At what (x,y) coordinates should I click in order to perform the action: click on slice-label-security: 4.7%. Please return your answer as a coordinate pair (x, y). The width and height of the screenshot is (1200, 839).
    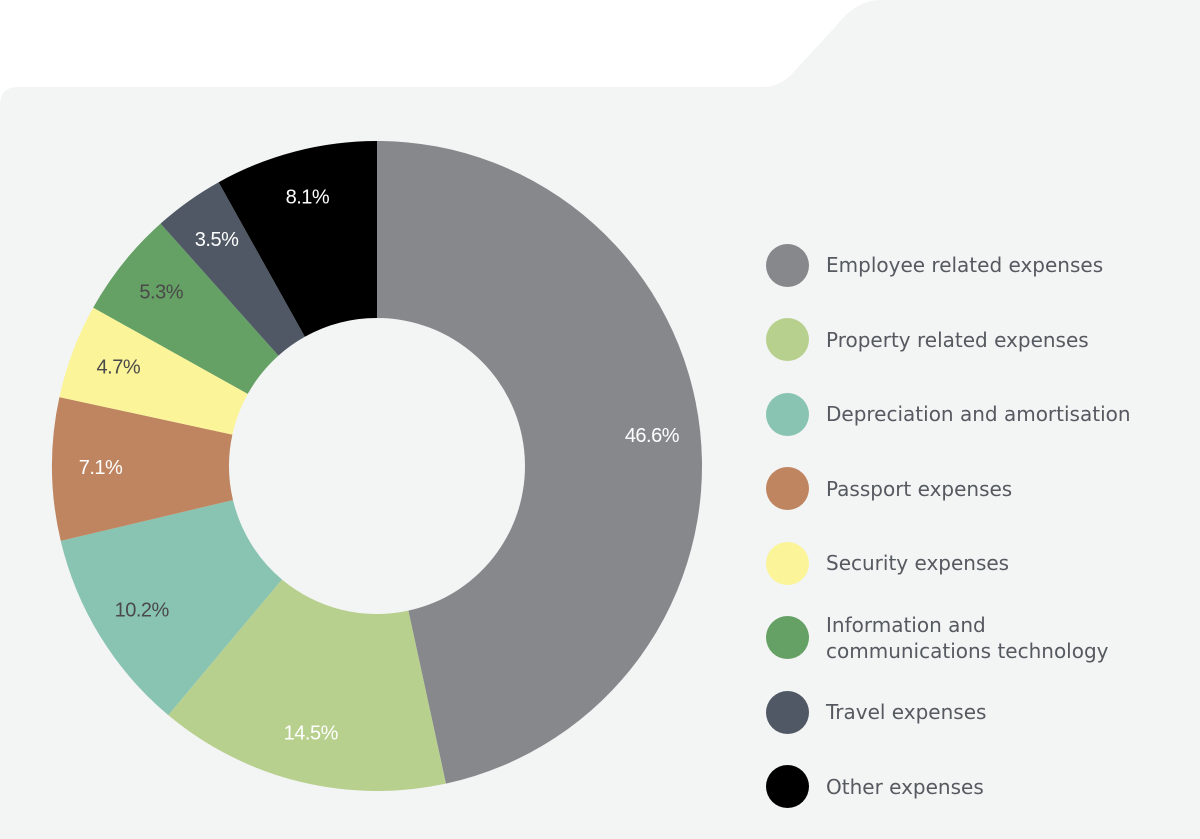
    Looking at the image, I should click on (119, 368).